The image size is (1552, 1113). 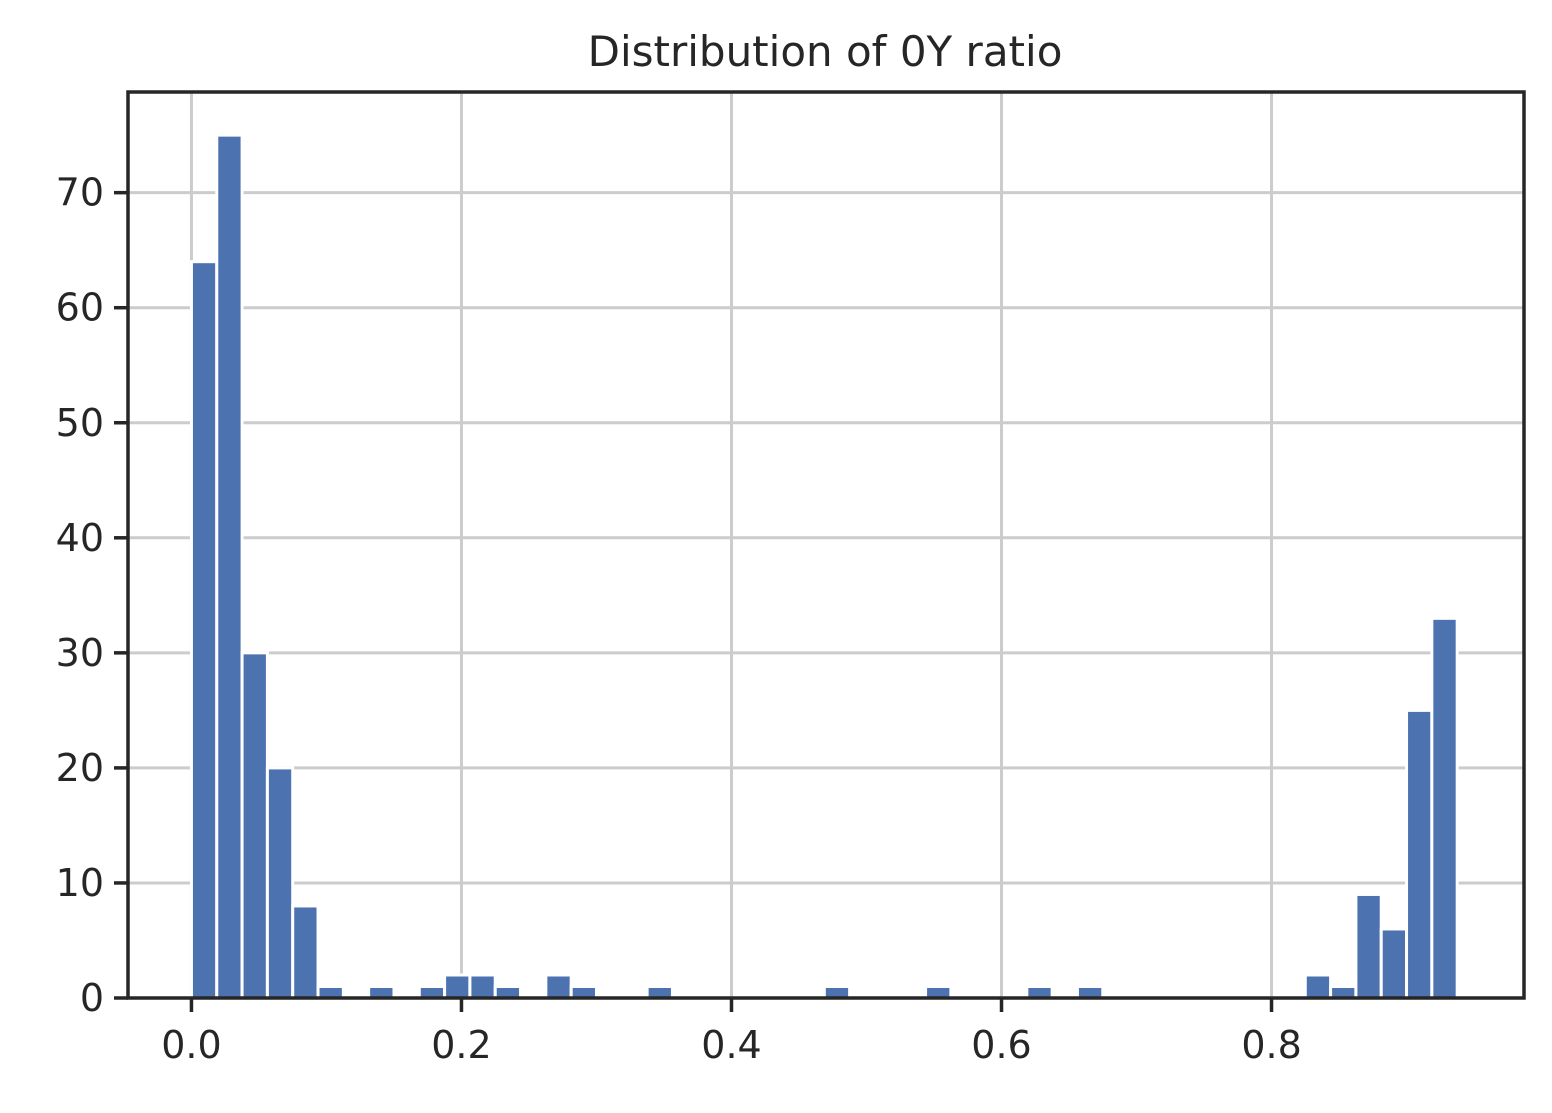 What do you see at coordinates (80, 883) in the screenshot?
I see `y-tick-label: 10` at bounding box center [80, 883].